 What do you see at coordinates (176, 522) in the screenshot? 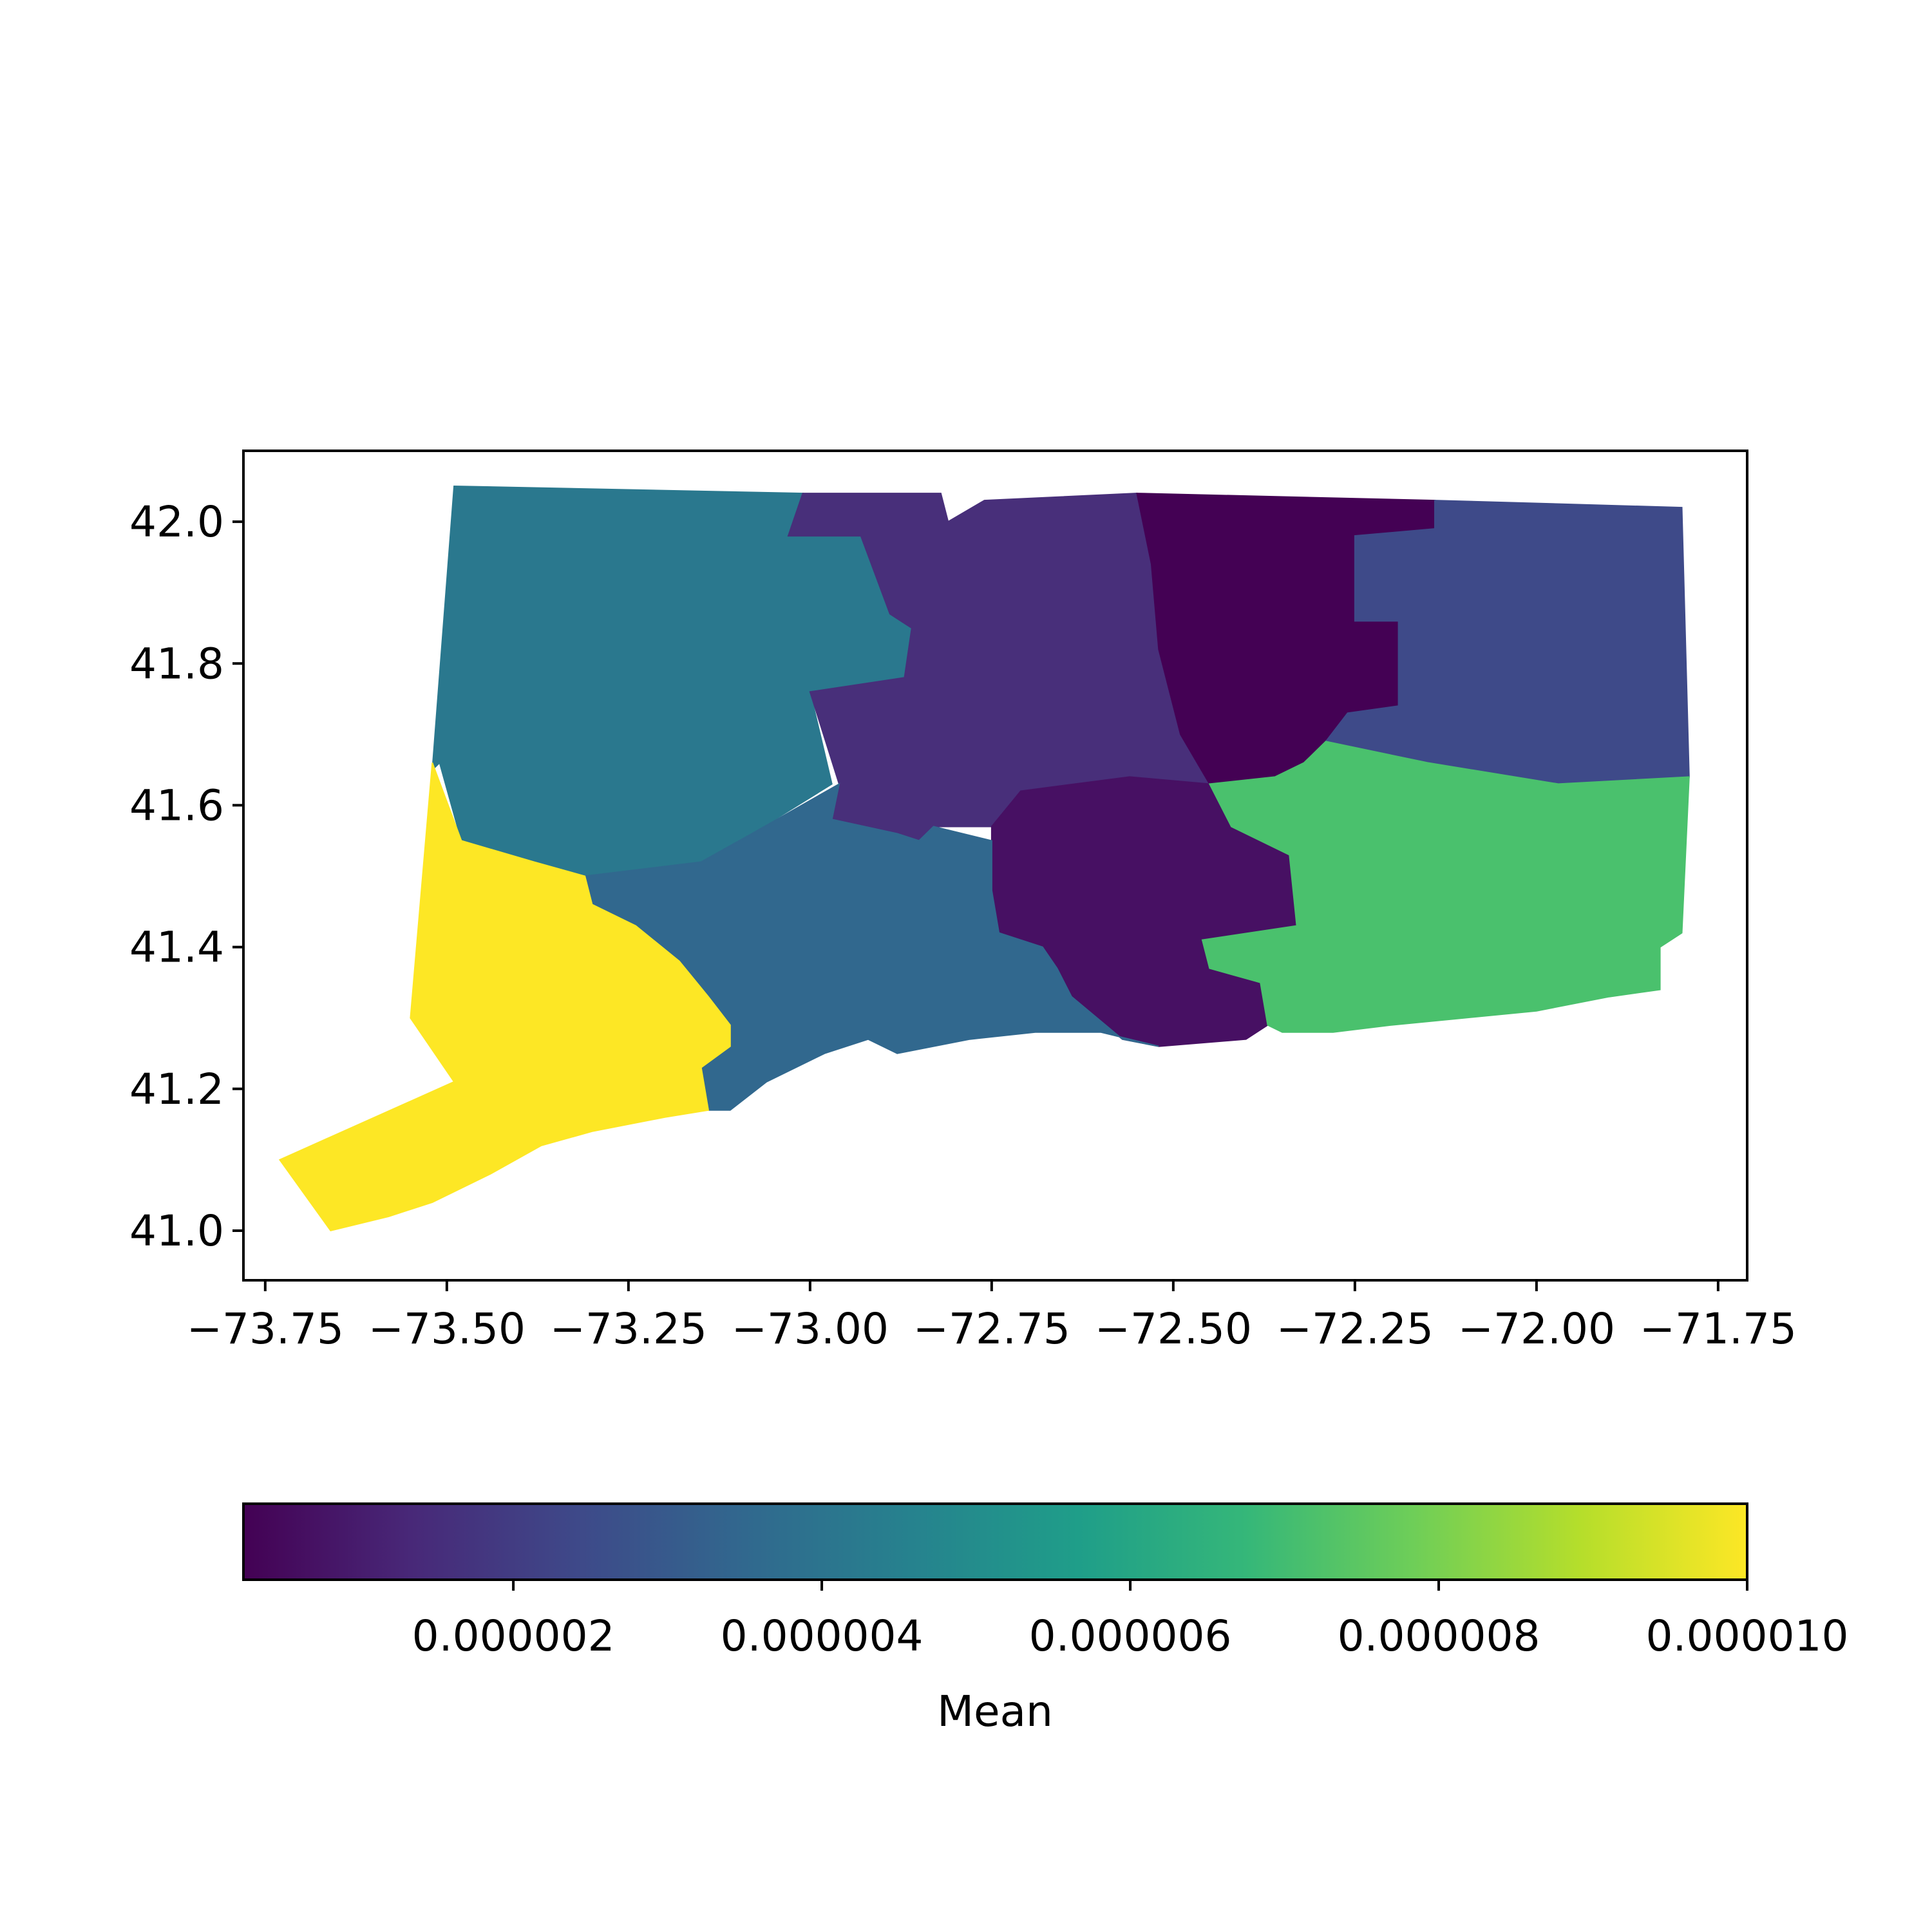
I see `y-tick-label: 42.0` at bounding box center [176, 522].